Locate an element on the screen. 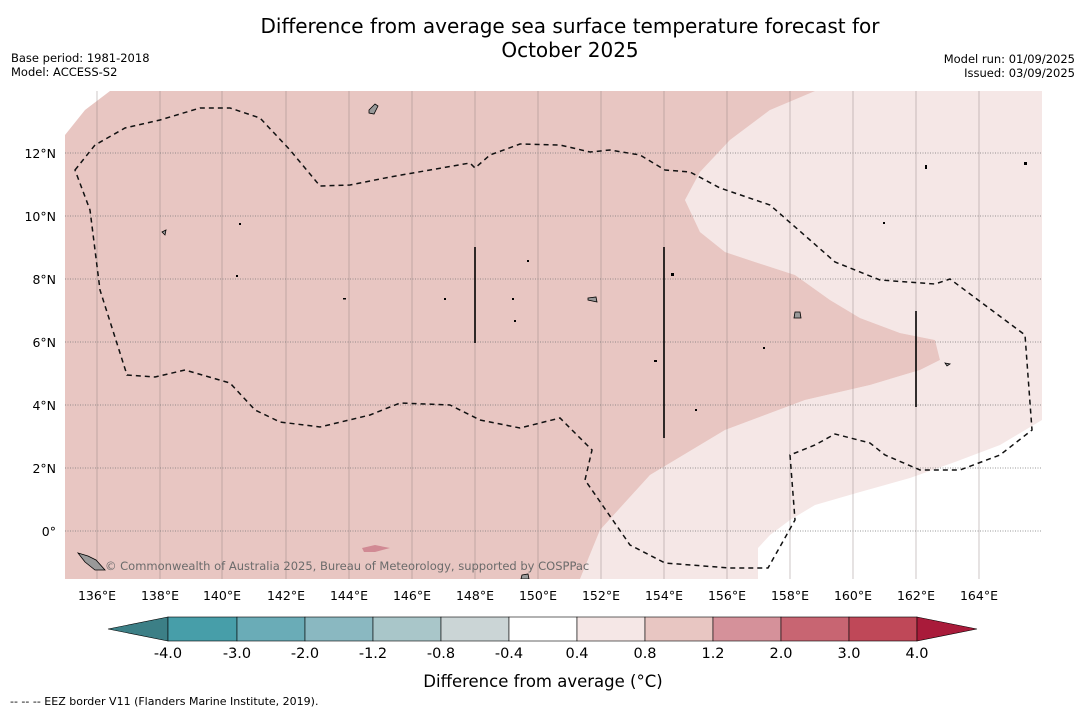 Image resolution: width=1085 pixels, height=713 pixels. lon-label: 156°E is located at coordinates (727, 595).